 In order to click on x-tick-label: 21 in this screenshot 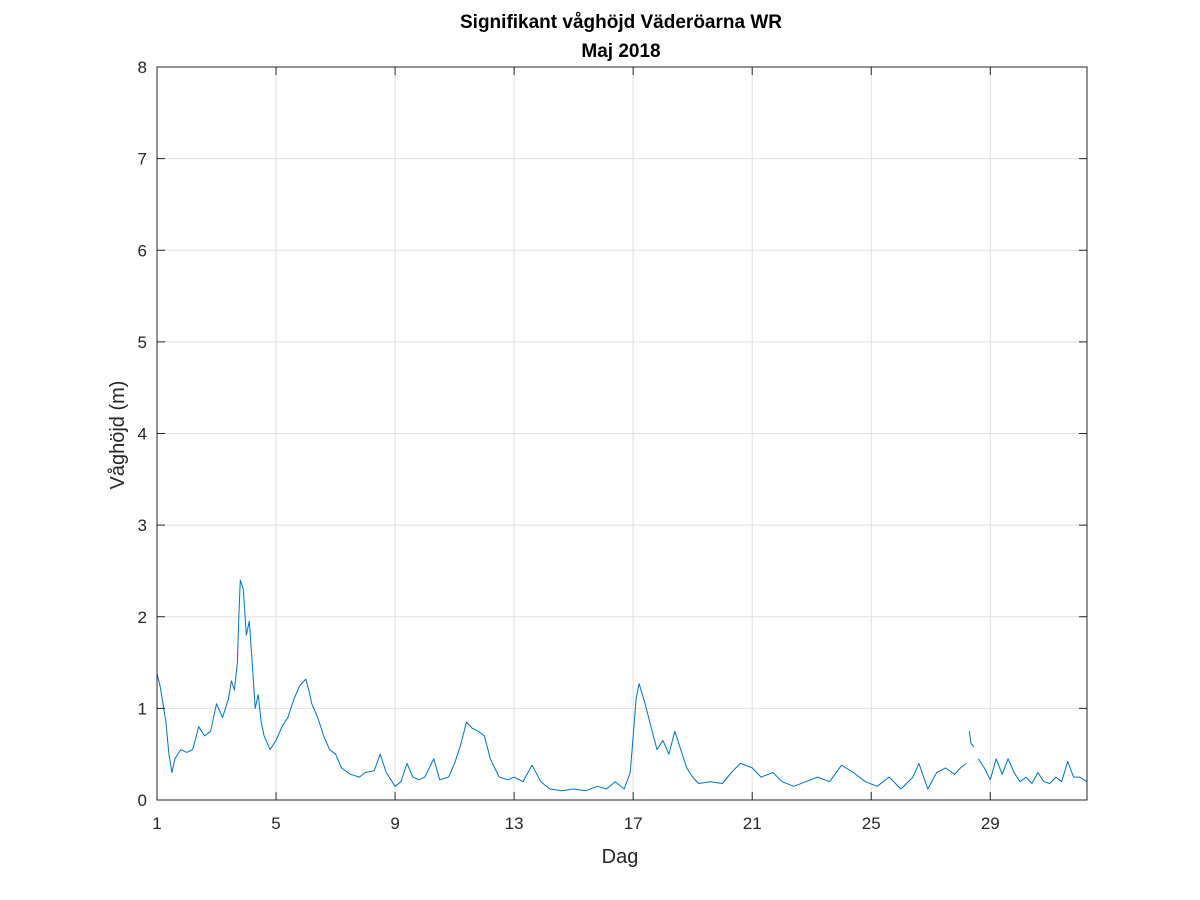, I will do `click(752, 823)`.